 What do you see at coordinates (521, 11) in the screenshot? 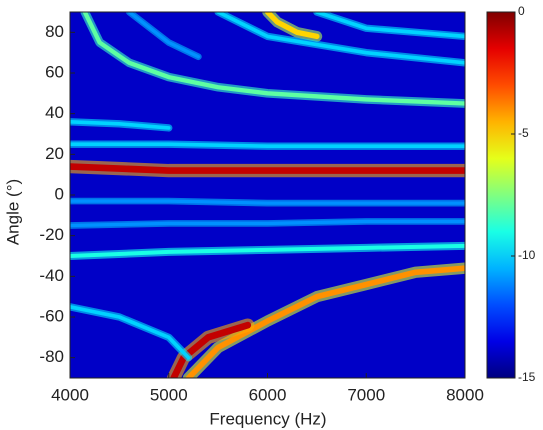
I see `colorbar-tick-label: 0` at bounding box center [521, 11].